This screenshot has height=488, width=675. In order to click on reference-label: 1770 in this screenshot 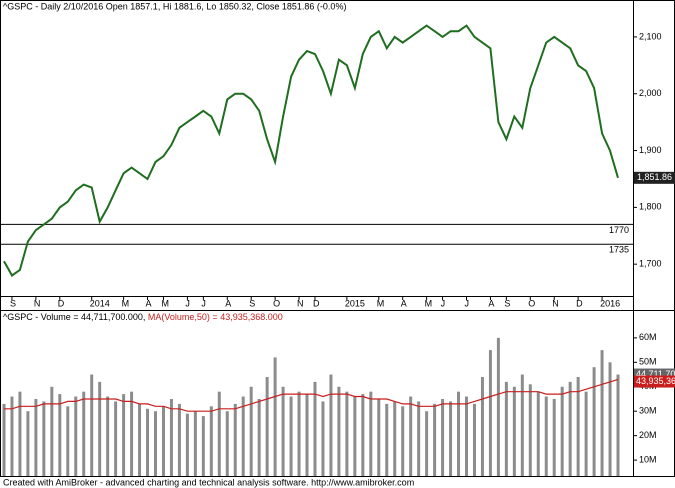, I will do `click(619, 230)`.